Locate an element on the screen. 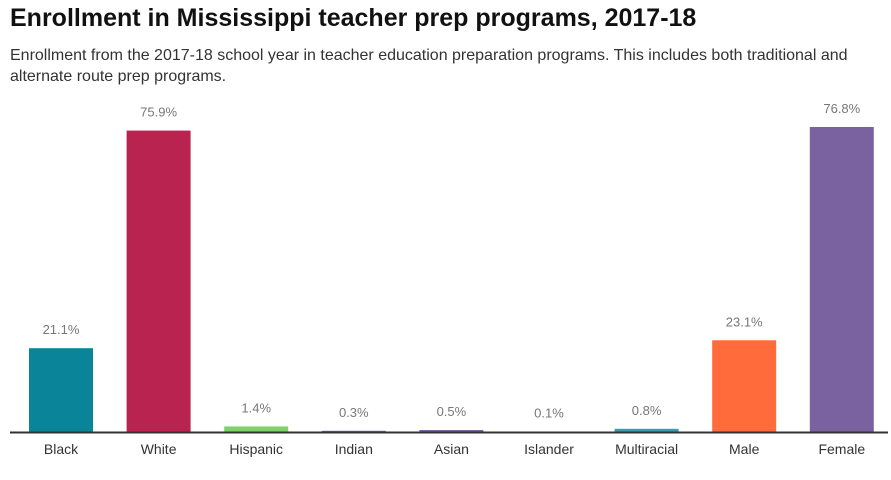  bar-indian is located at coordinates (353, 431).